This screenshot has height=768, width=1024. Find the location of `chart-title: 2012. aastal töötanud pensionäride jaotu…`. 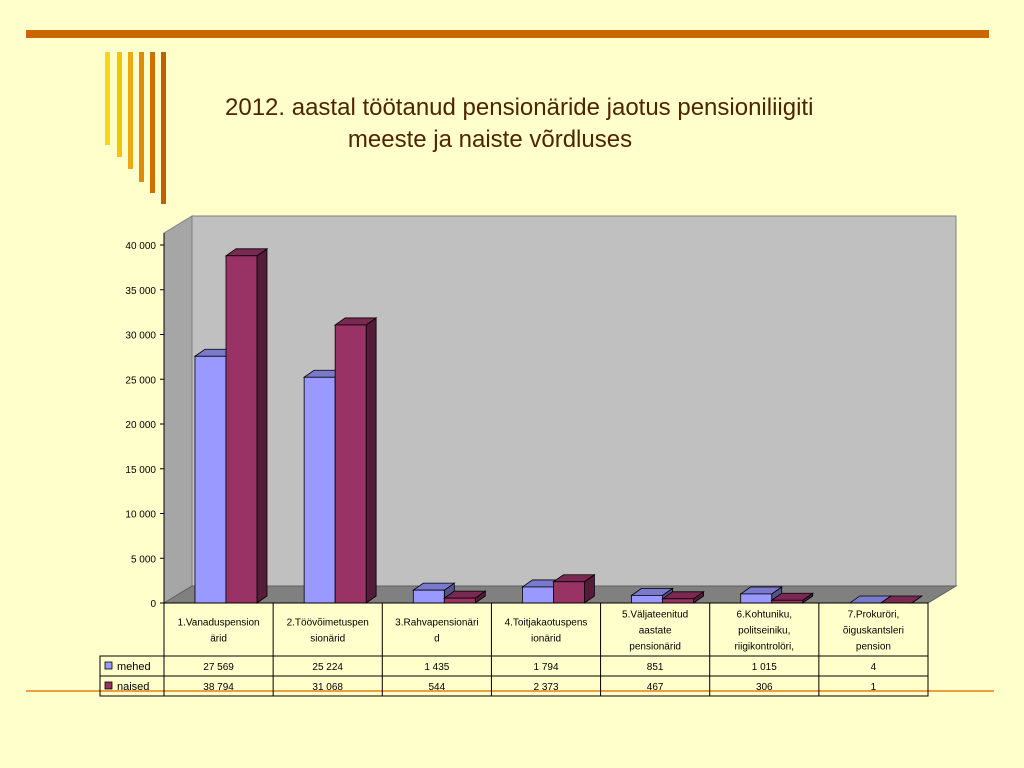

chart-title: 2012. aastal töötanud pensionäride jaotu… is located at coordinates (519, 124).